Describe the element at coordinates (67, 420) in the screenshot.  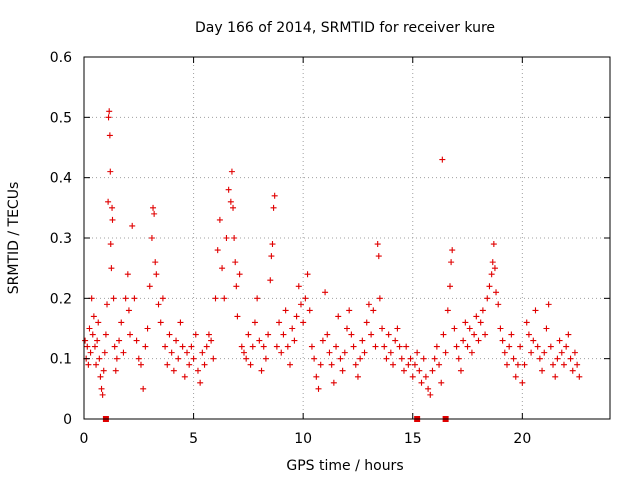
I see `y-tick-label: 0` at that location.